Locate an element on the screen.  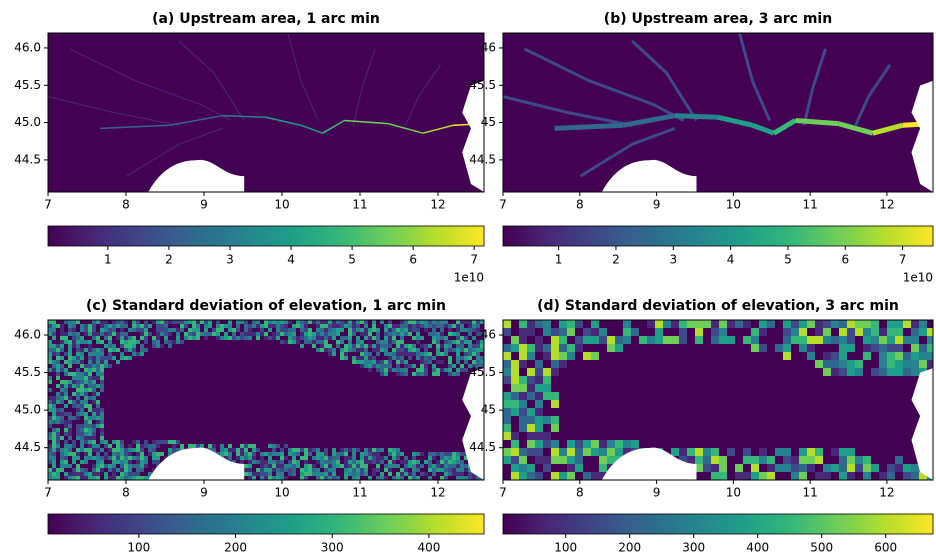
tributary is located at coordinates (364, 87).